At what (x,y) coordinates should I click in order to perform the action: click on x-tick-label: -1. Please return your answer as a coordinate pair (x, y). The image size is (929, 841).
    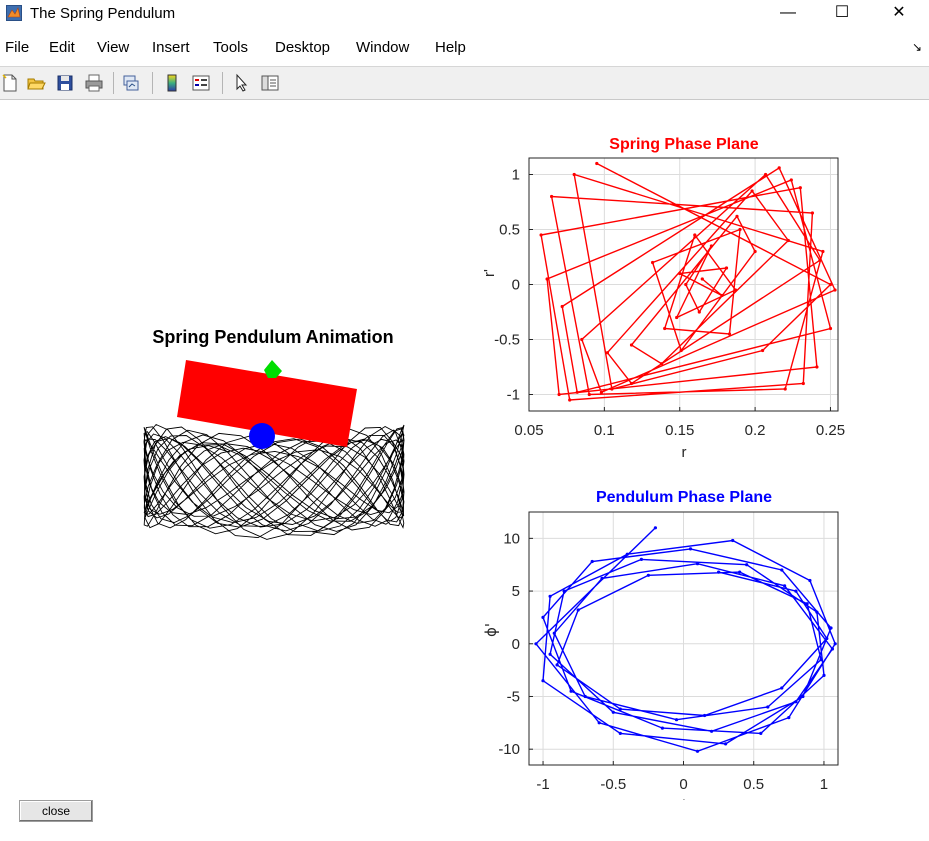
    Looking at the image, I should click on (542, 784).